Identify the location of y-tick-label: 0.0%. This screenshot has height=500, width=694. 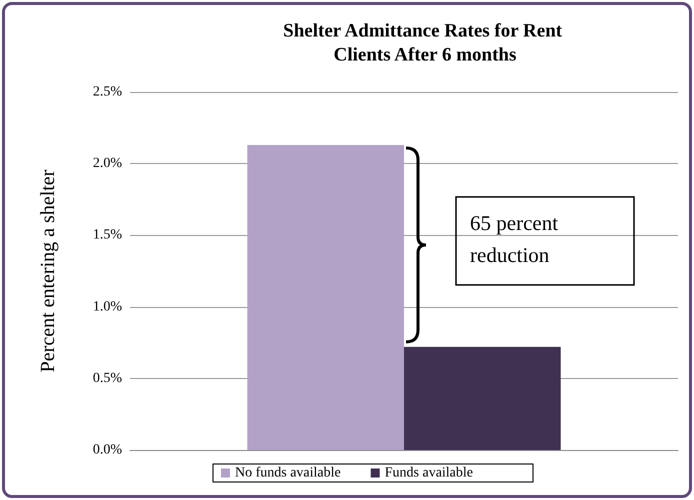
(107, 450).